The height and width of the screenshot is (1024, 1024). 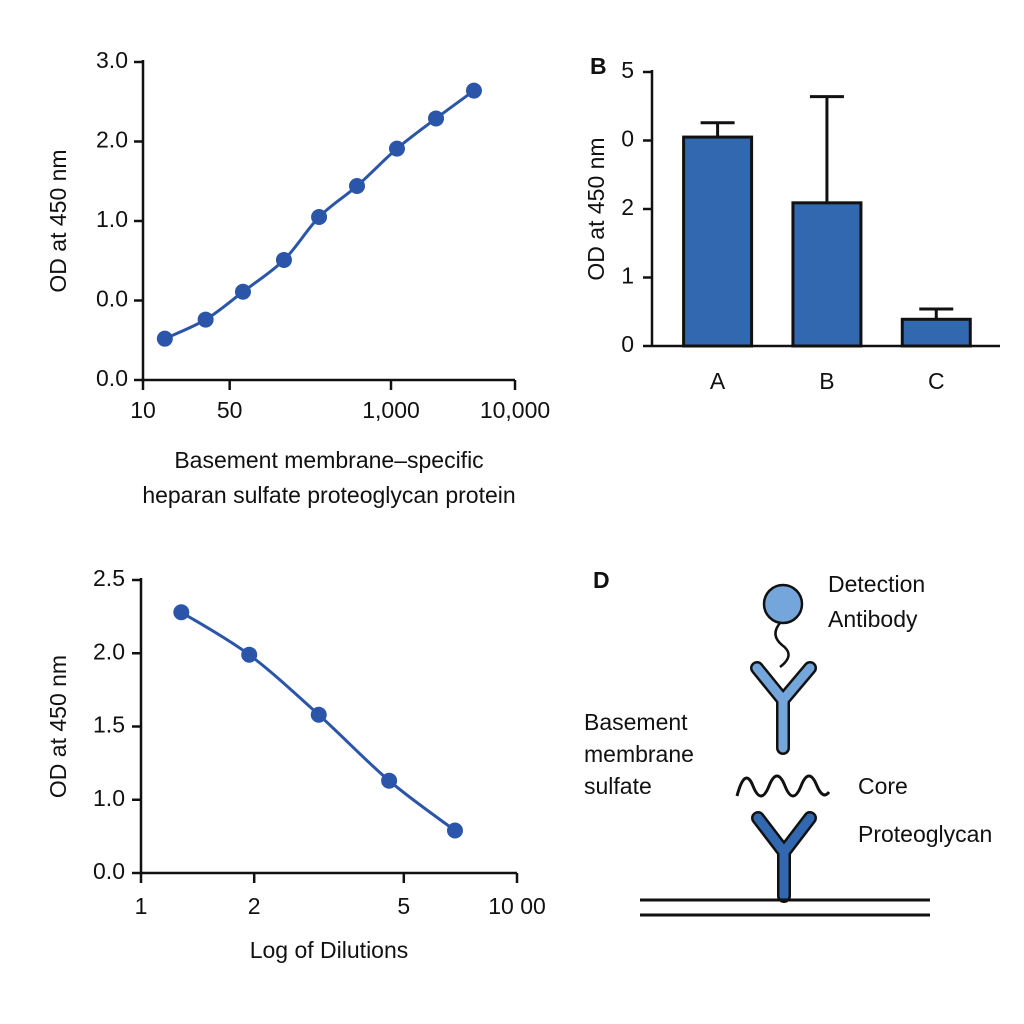 What do you see at coordinates (873, 619) in the screenshot?
I see `diagram-label: Antibody` at bounding box center [873, 619].